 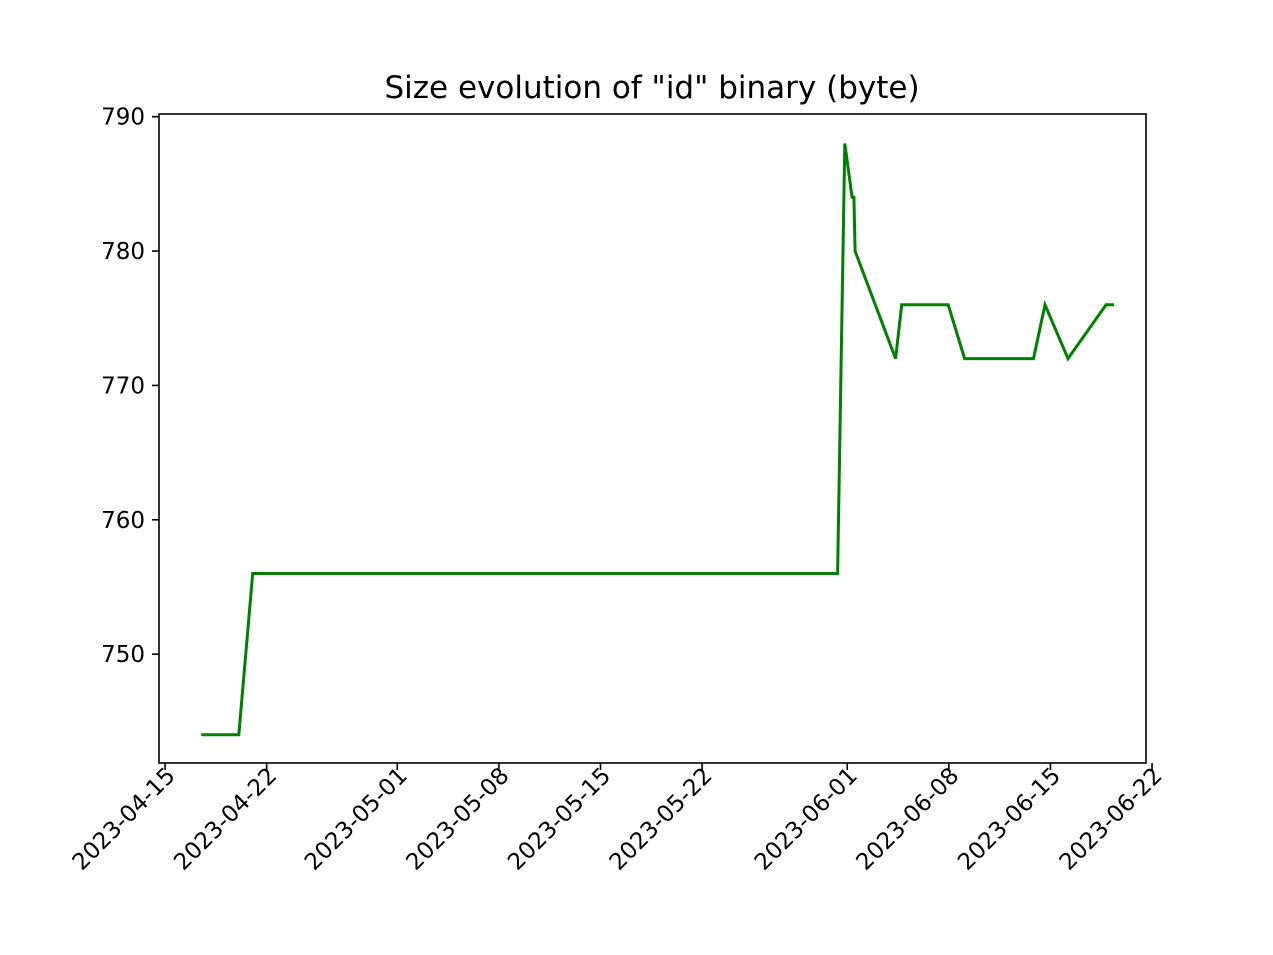 I want to click on x-tick-label: 2023-06-01, so click(x=806, y=819).